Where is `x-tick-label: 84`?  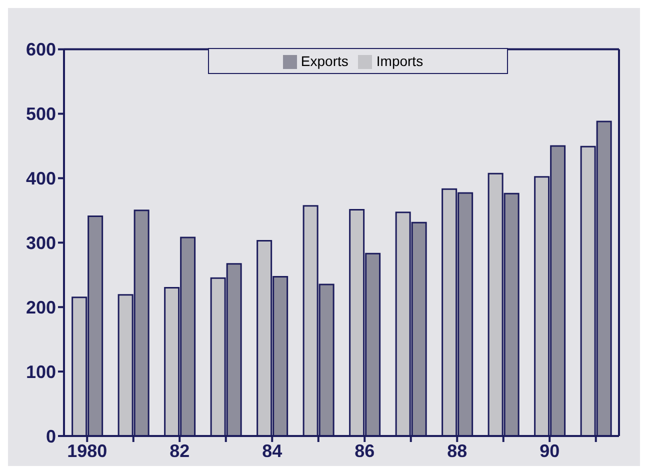
x-tick-label: 84 is located at coordinates (272, 450).